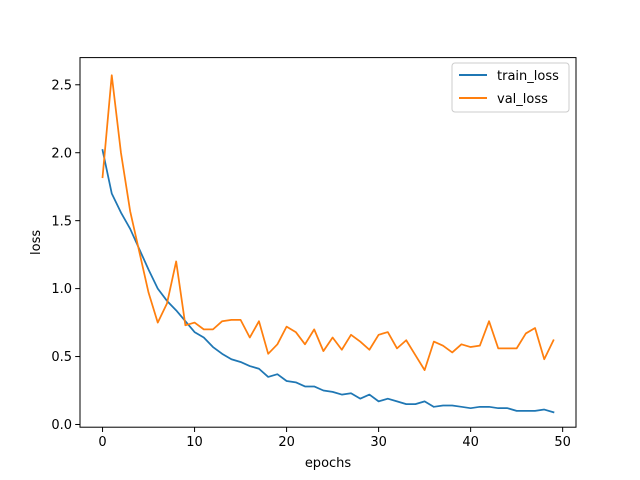 This screenshot has width=640, height=480. I want to click on y-axis-ticks: 0.0 0.5 1.0 1.5 2.0 2.5, so click(65, 255).